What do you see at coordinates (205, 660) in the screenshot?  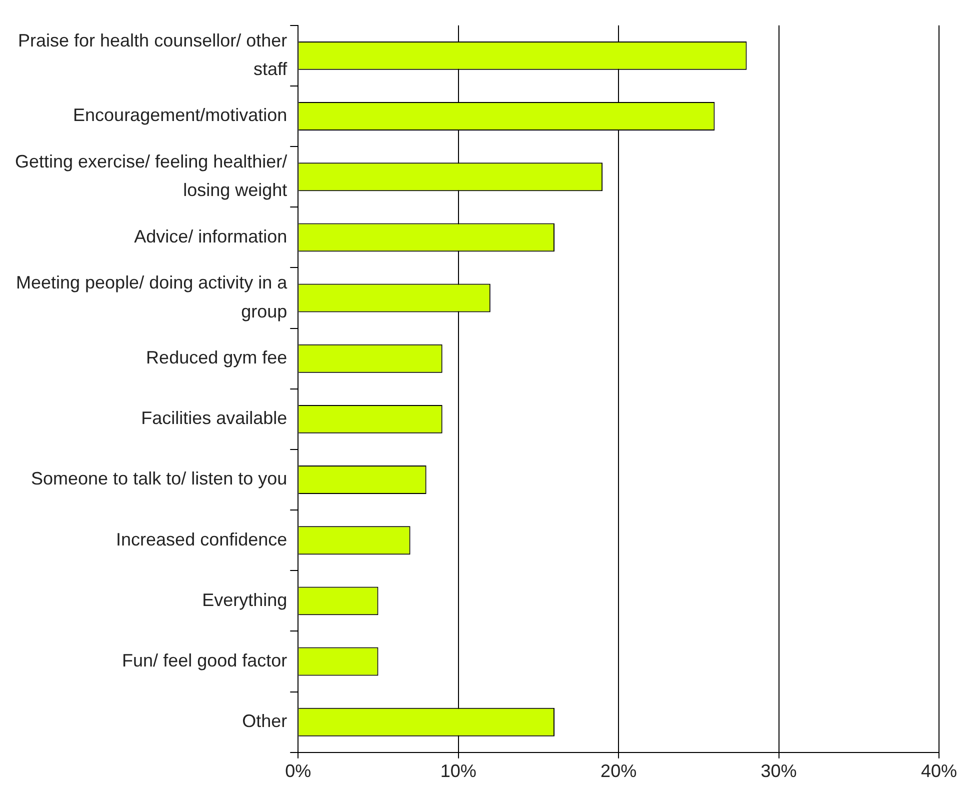 I see `y-tick-label: Fun/ feel good factor` at bounding box center [205, 660].